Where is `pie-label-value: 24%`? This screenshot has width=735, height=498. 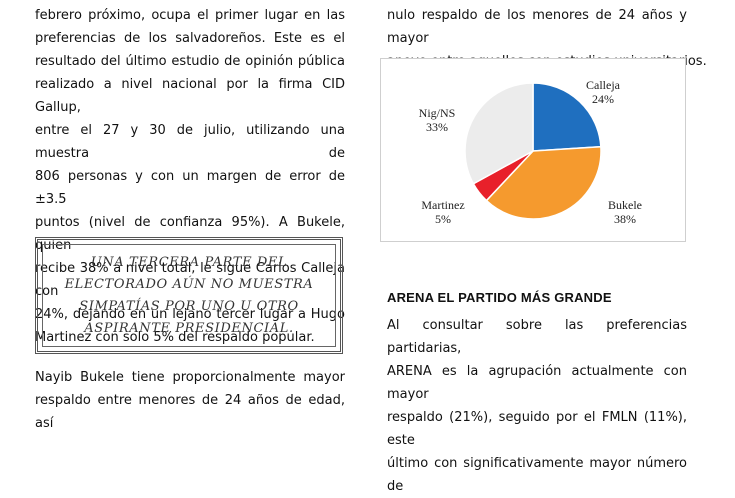
pie-label-value: 24% is located at coordinates (603, 99).